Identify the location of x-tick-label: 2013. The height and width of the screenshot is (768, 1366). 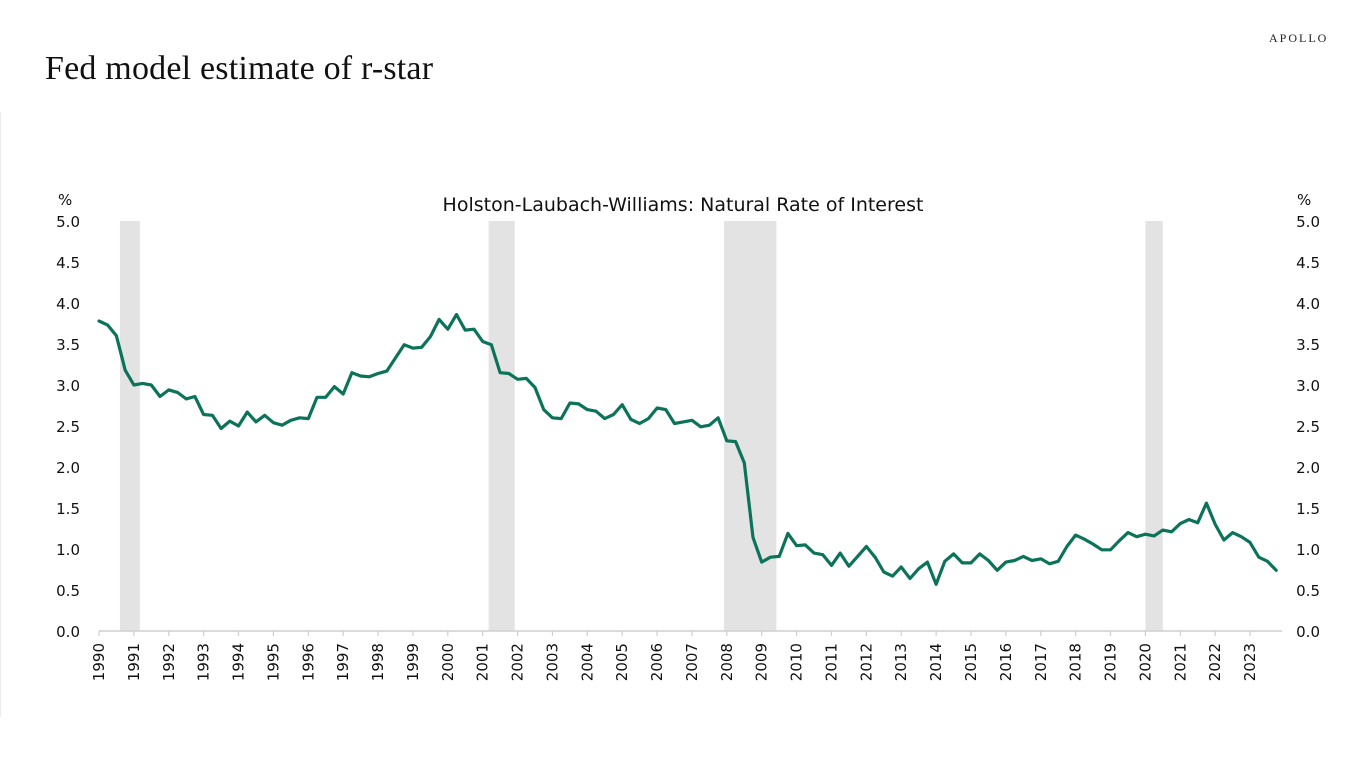
(901, 662).